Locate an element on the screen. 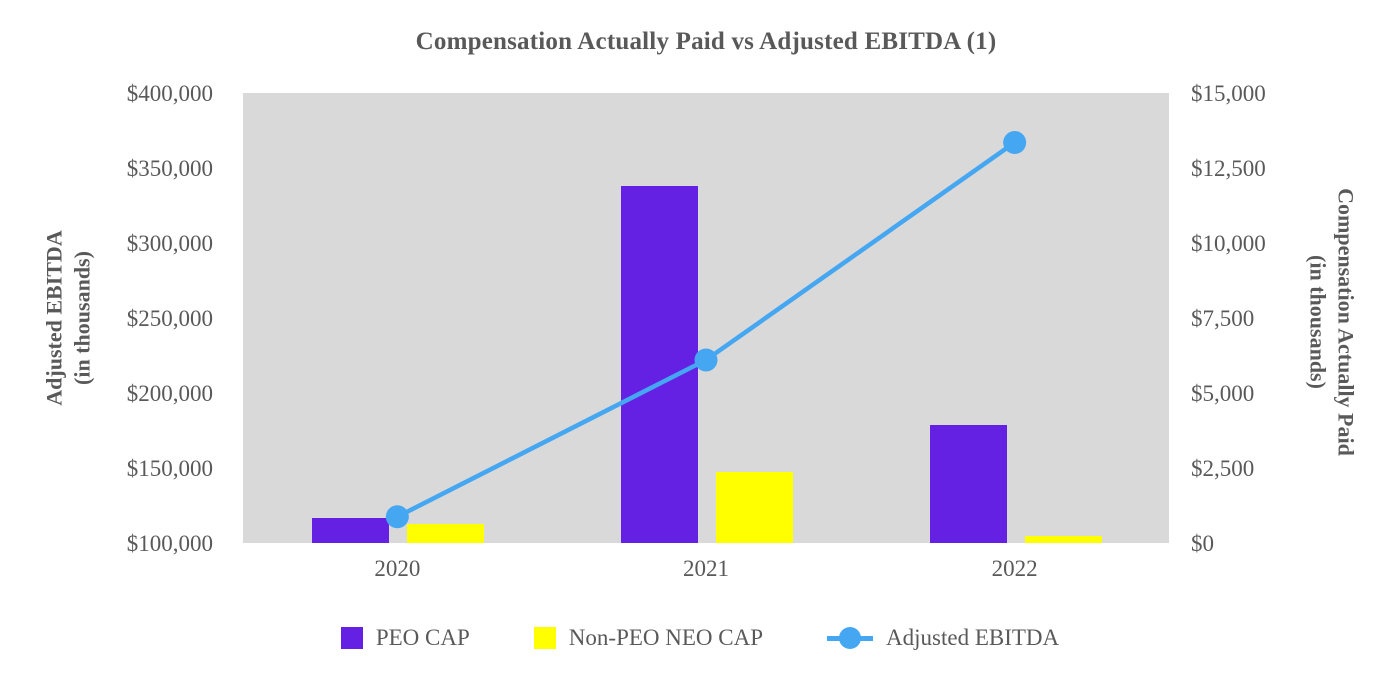 The height and width of the screenshot is (700, 1400). left-axis-title-line2: (in thousands) is located at coordinates (81, 318).